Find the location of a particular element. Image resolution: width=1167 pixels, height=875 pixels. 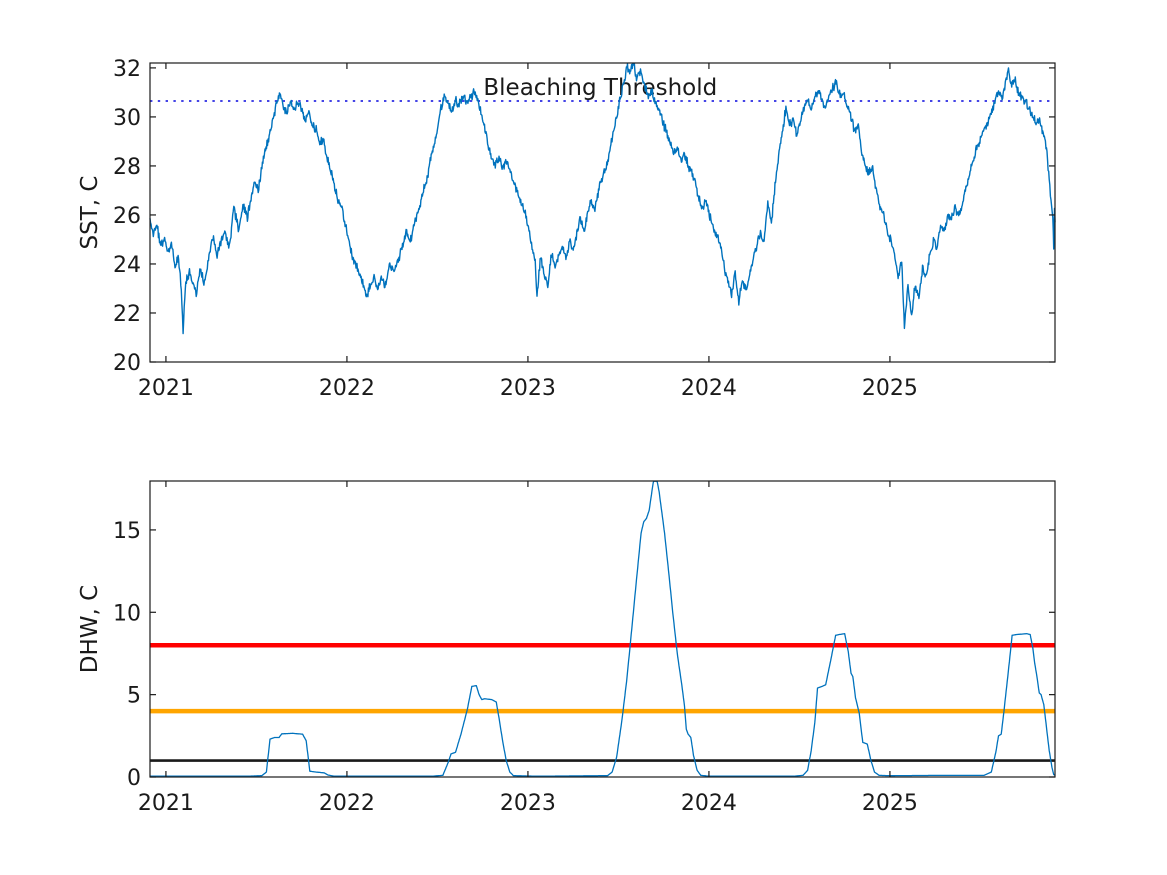

y-tick-label: 5 is located at coordinates (134, 696).